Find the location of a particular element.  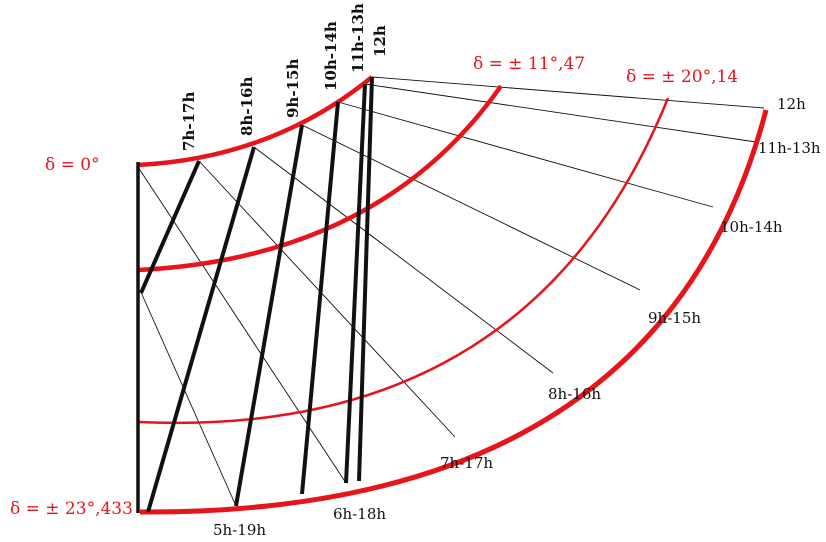

right-hour-label-5h-19h: 5h-19h is located at coordinates (239, 530).